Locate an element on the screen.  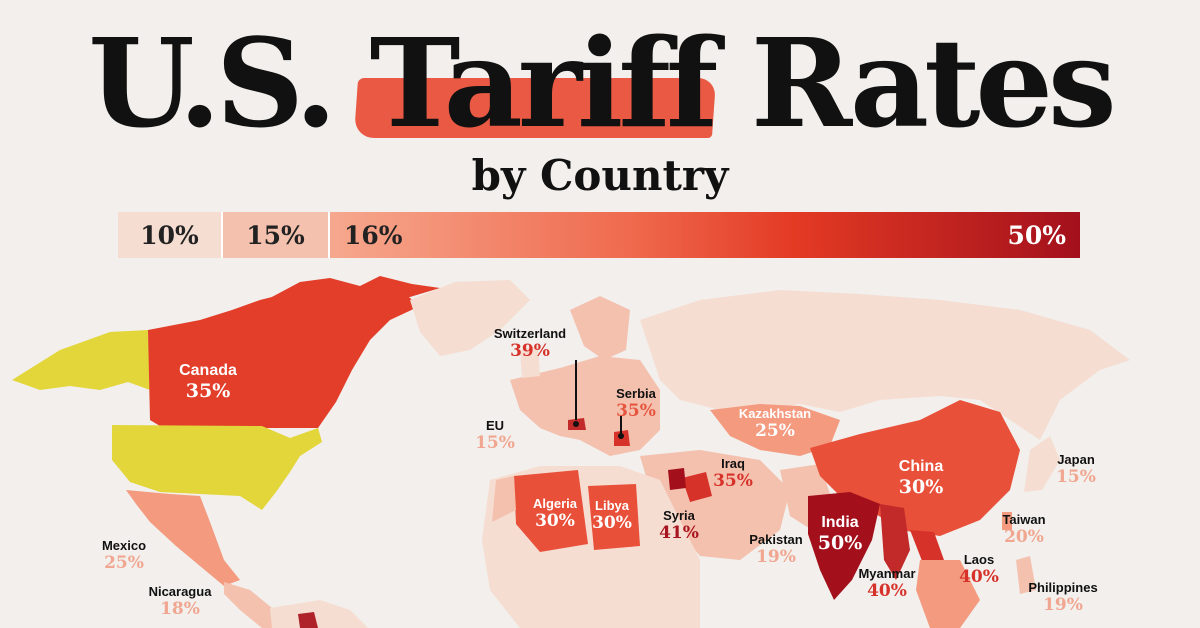
label-switzerland-rate: 39% is located at coordinates (530, 351).